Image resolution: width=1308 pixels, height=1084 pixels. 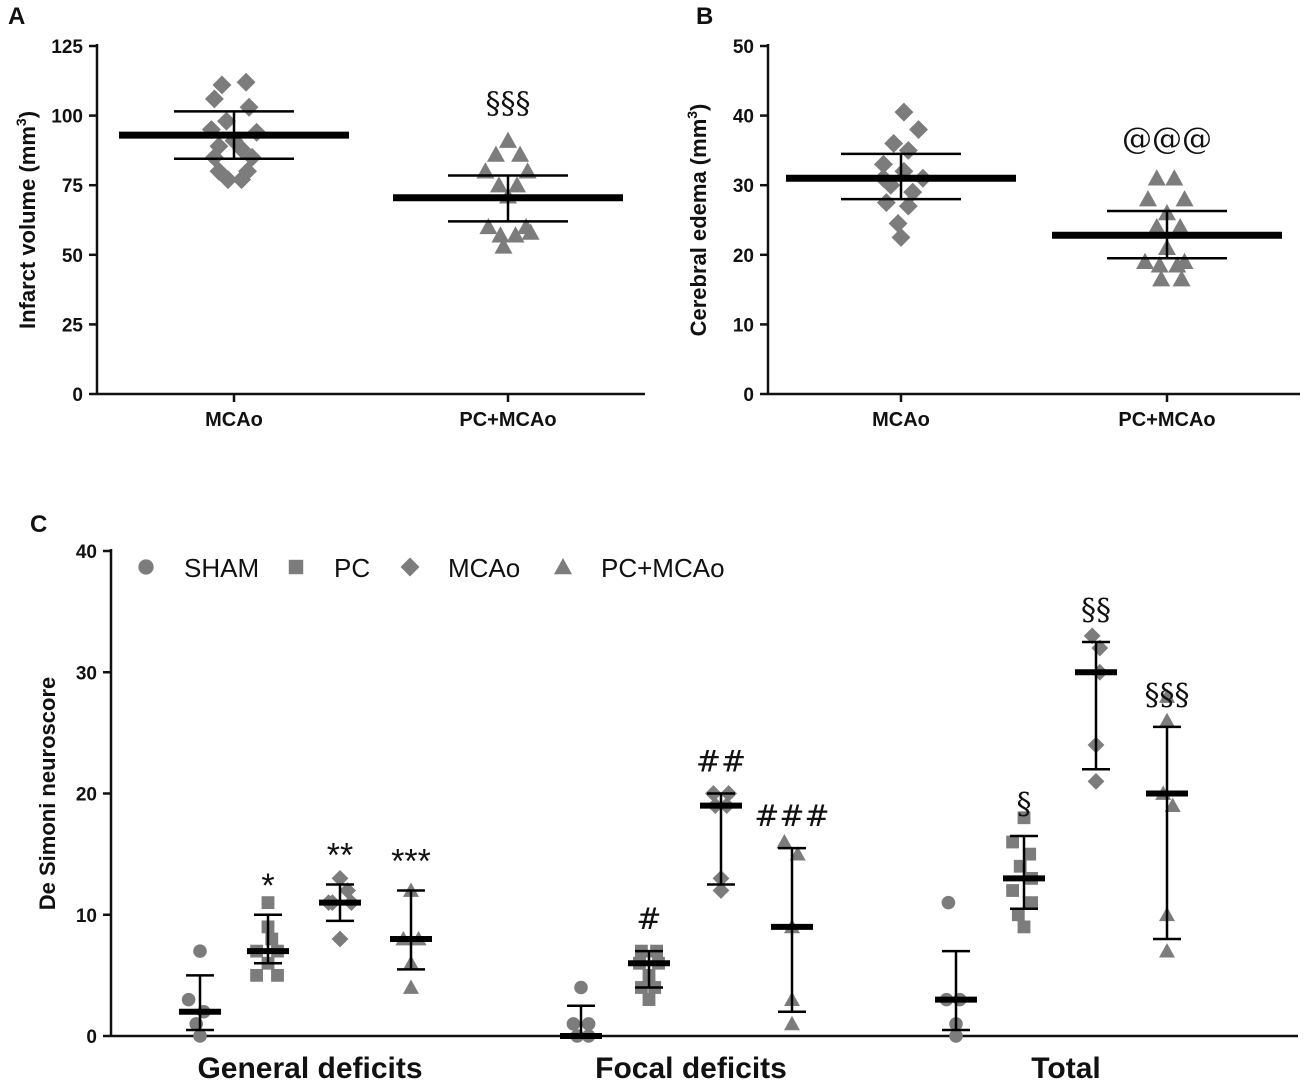 I want to click on significance-annotation: @@@, so click(x=1167, y=139).